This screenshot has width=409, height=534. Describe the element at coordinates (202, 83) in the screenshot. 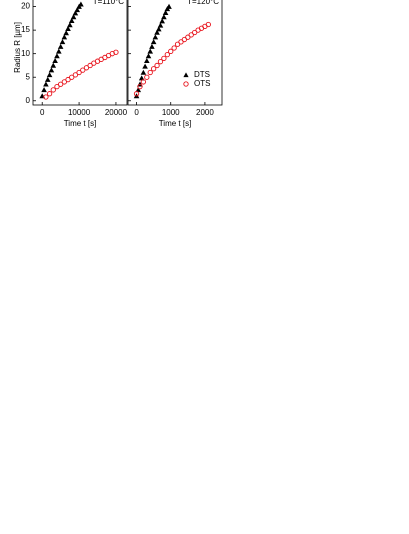

I see `legend-label: OTS` at that location.